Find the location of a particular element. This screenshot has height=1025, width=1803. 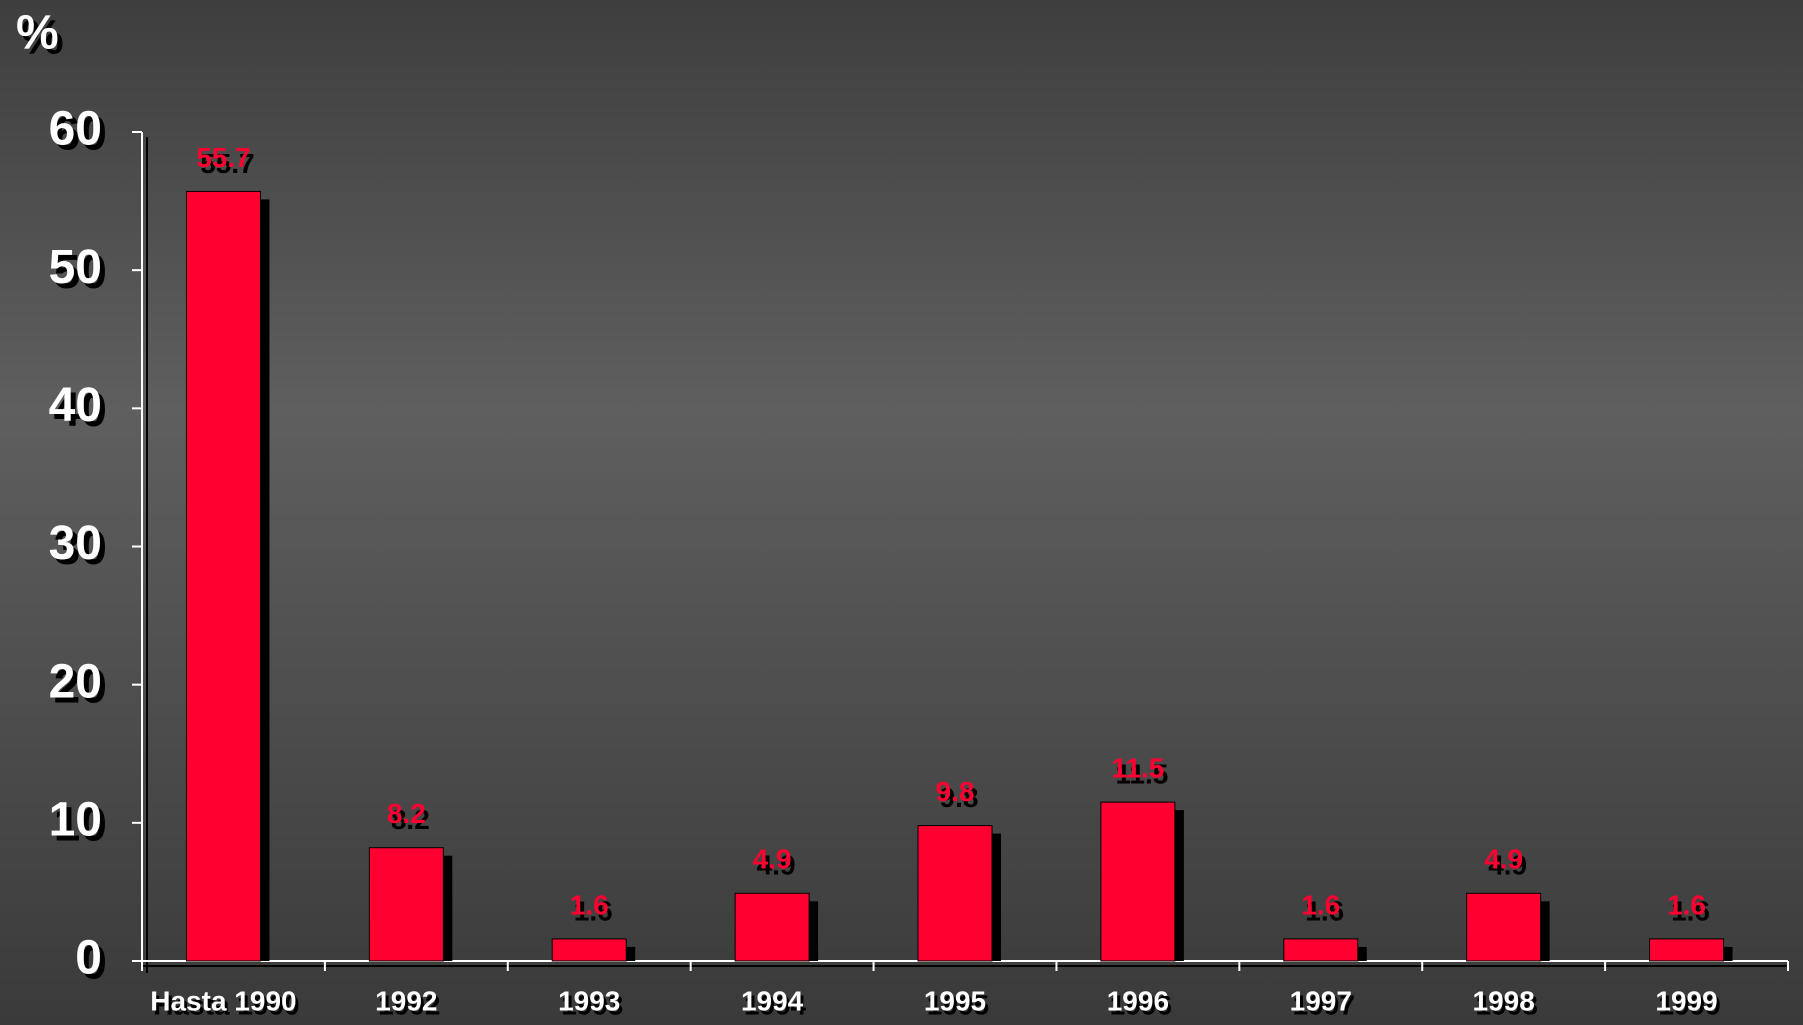

x-tick-label: Hasta 1990 is located at coordinates (223, 1000).